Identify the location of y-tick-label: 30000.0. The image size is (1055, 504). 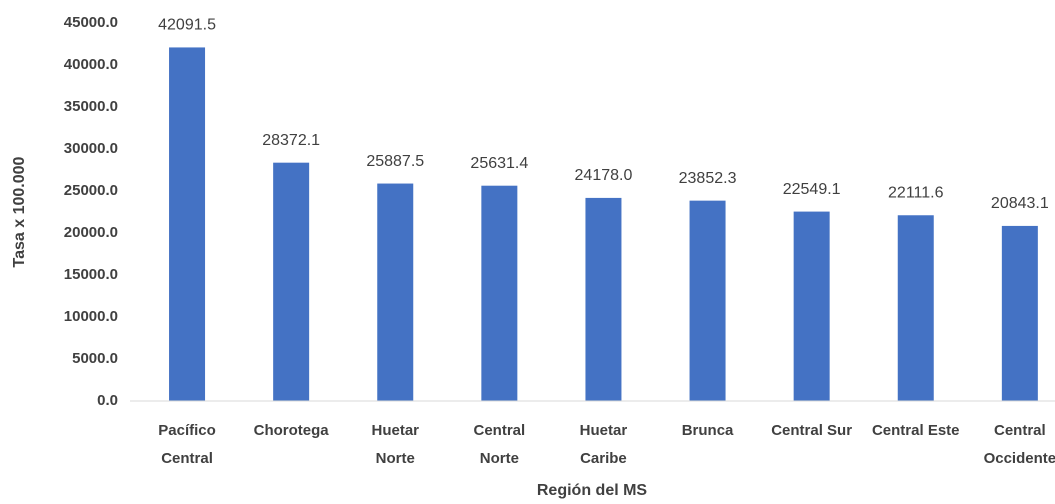
(91, 148).